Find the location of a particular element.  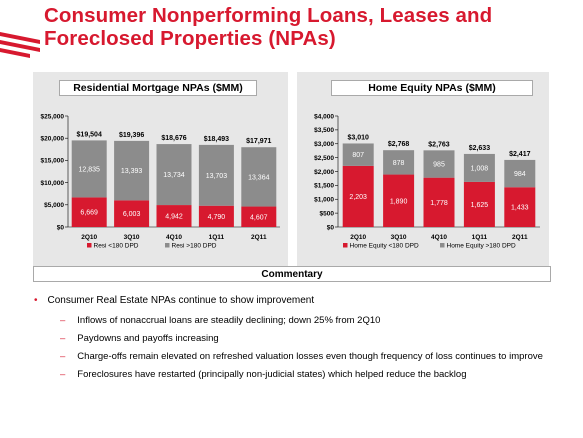

bar-segment-label: 984 is located at coordinates (520, 174).